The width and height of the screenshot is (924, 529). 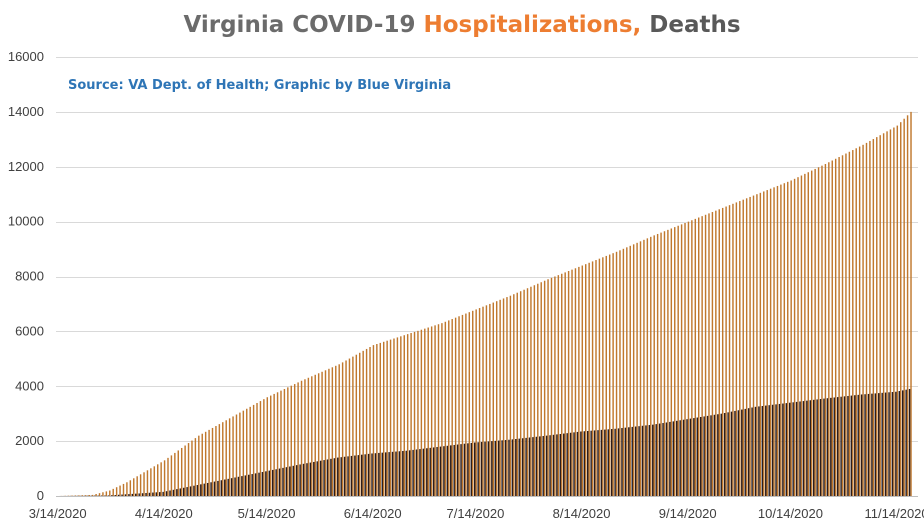 What do you see at coordinates (790, 513) in the screenshot?
I see `x-tick-label: 10/14/2020` at bounding box center [790, 513].